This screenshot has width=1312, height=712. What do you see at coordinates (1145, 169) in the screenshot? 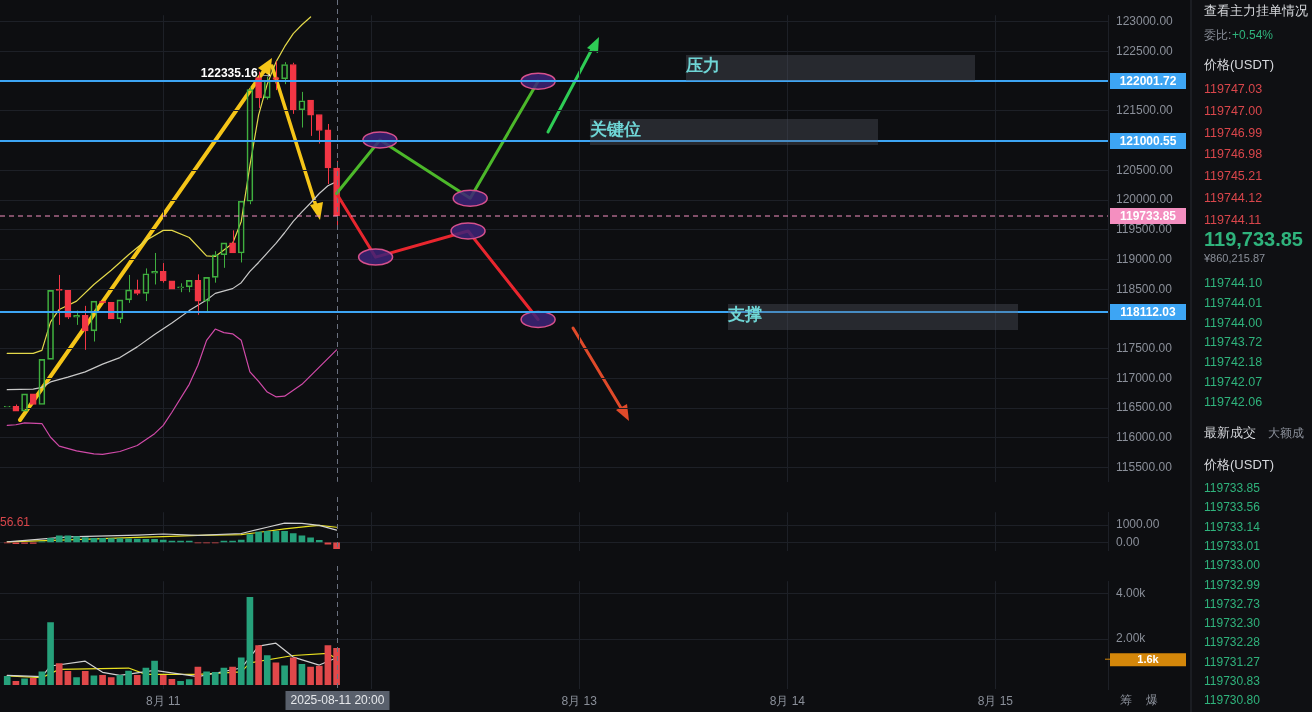
I see `y-tick-label: 120500.00` at bounding box center [1145, 169].